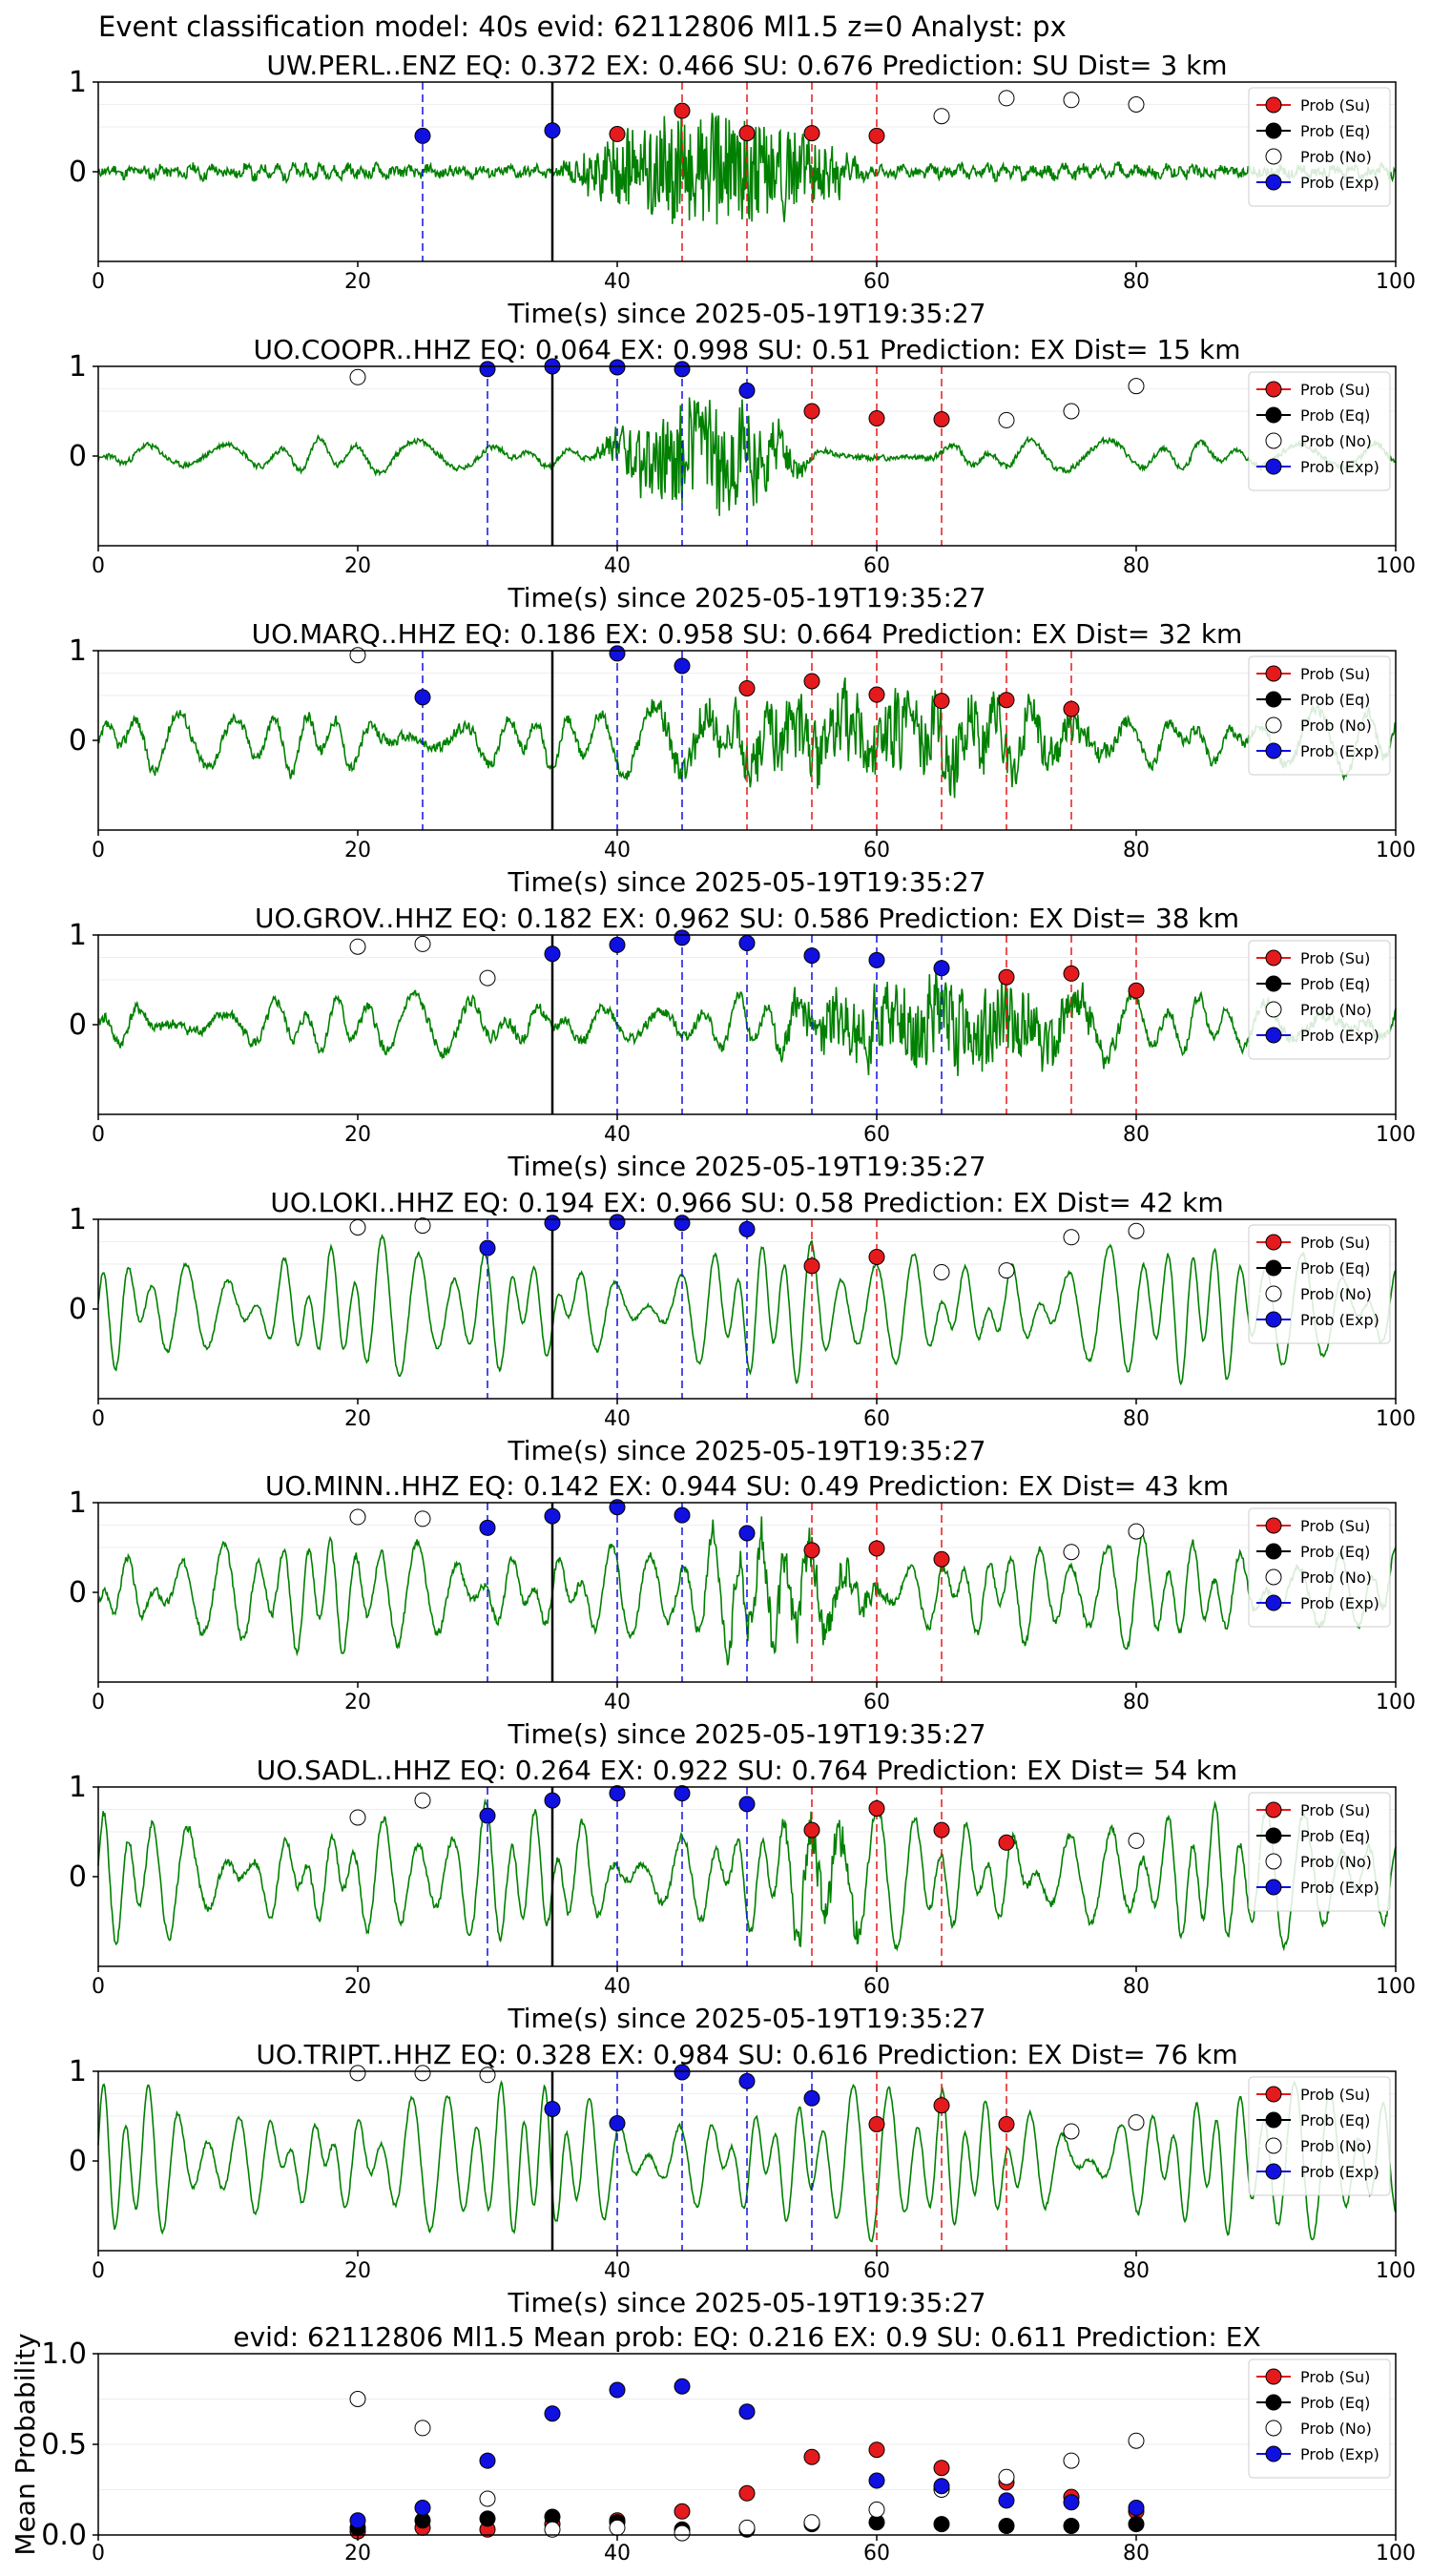  Describe the element at coordinates (1335, 131) in the screenshot. I see `legend-label-prob-eq: Prob (Eq)` at that location.